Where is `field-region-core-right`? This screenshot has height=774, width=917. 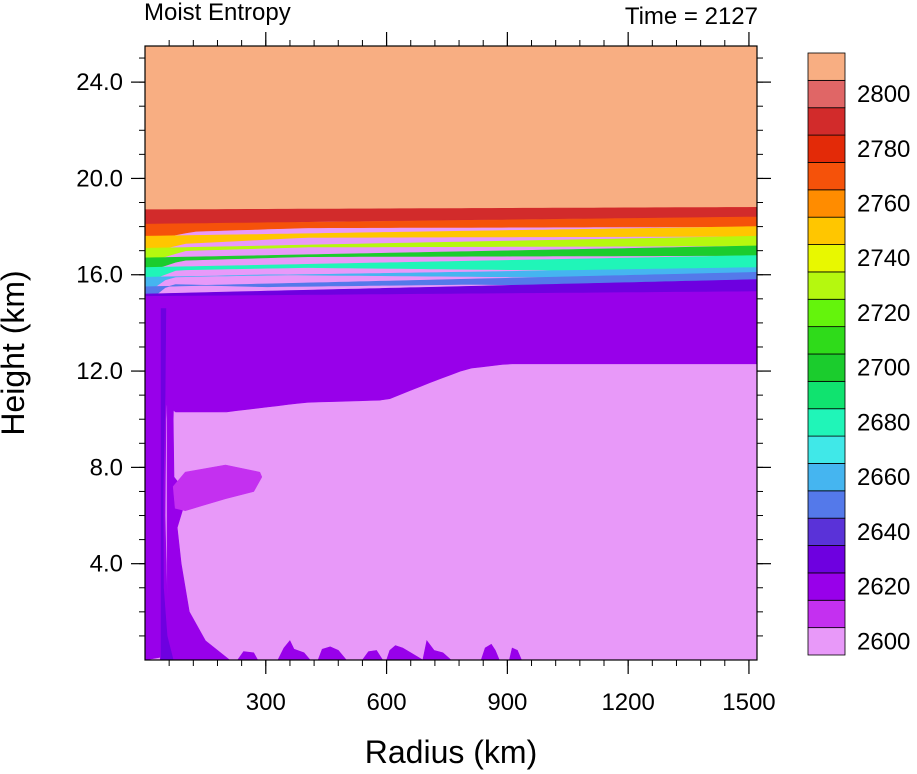 field-region-core-right is located at coordinates (198, 491).